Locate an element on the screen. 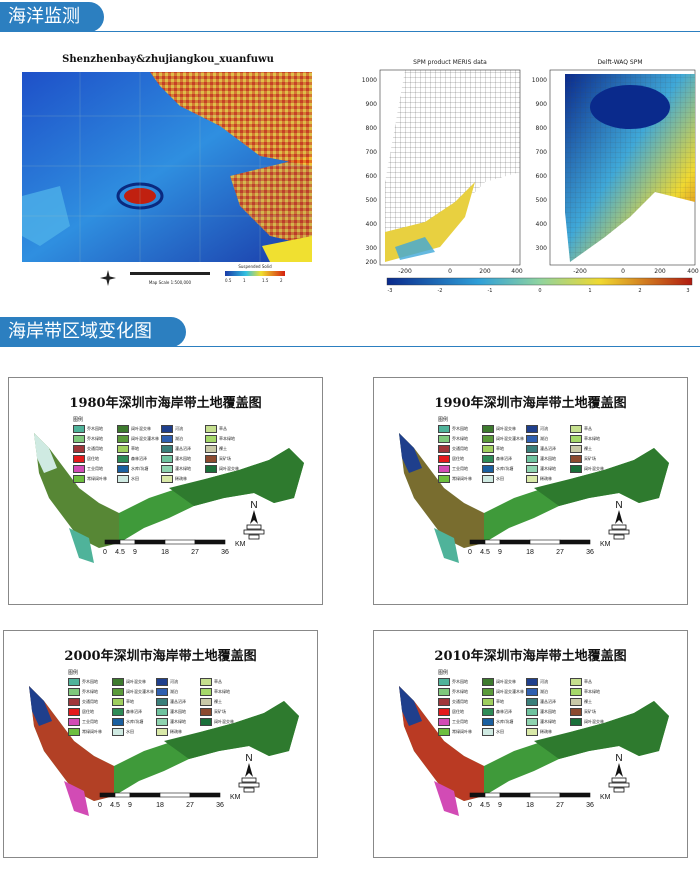 This screenshot has width=700, height=881. y-tick: 400 is located at coordinates (542, 224).